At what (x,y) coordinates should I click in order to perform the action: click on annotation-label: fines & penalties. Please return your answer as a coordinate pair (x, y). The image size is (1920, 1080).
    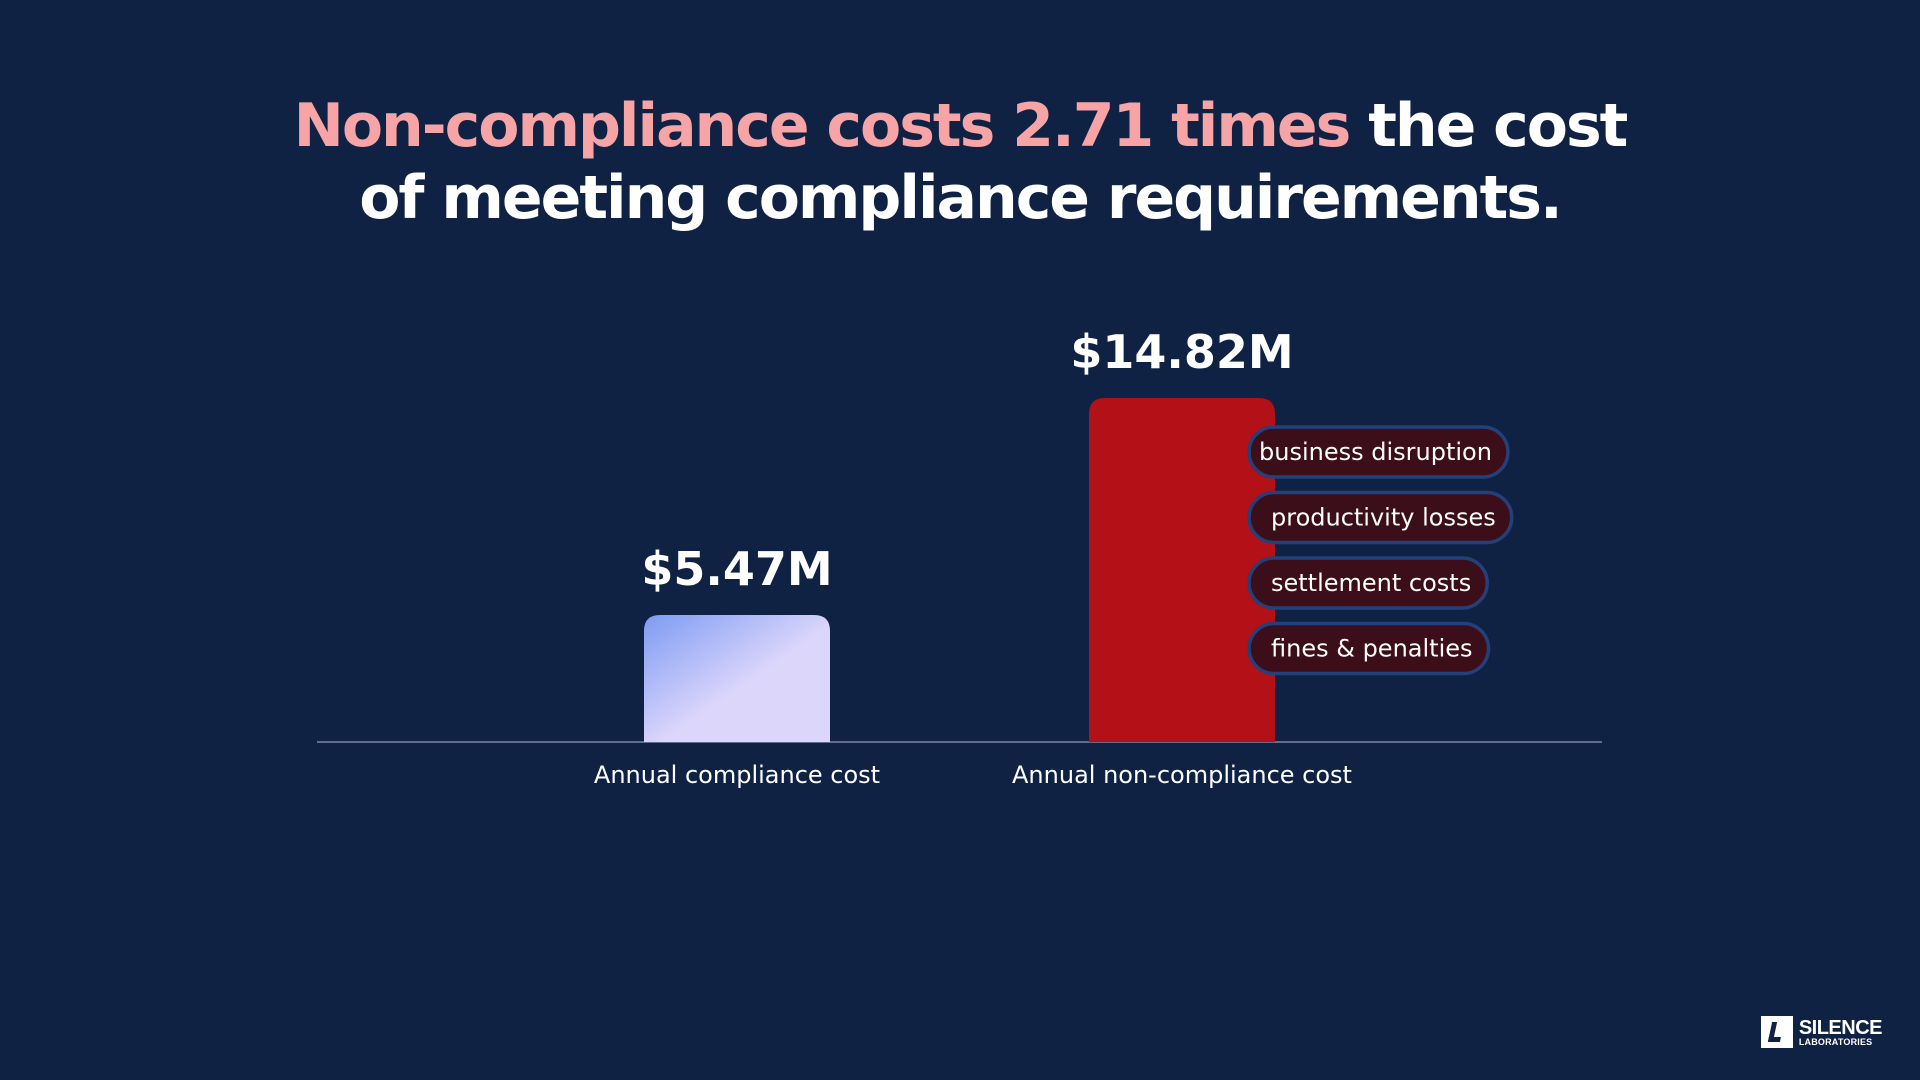
    Looking at the image, I should click on (1372, 649).